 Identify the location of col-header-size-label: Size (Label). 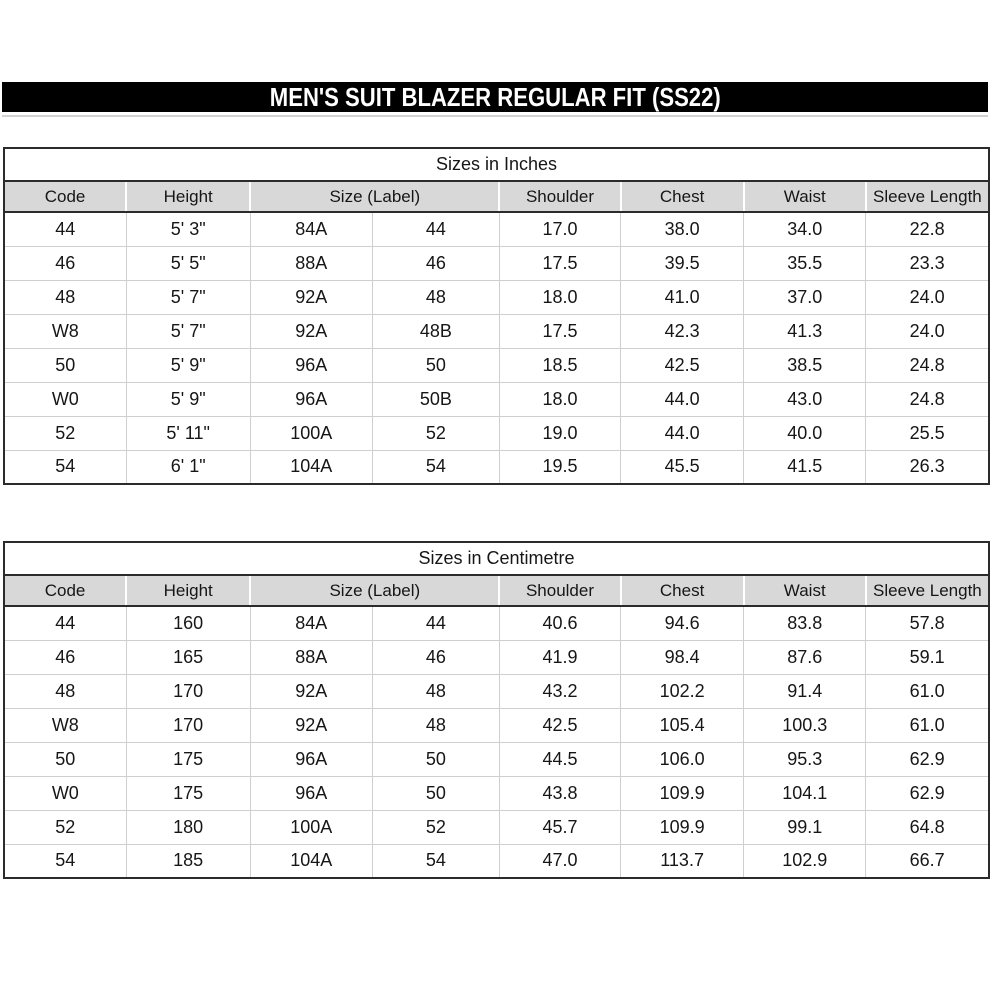
(375, 590).